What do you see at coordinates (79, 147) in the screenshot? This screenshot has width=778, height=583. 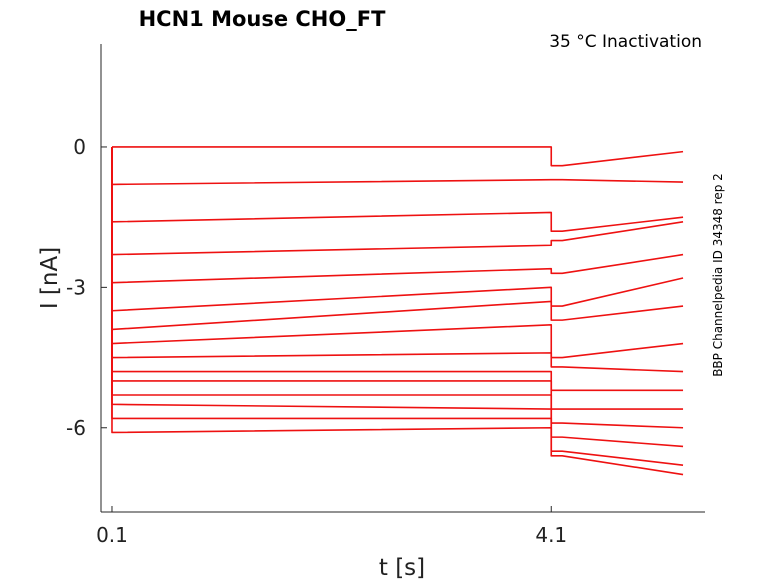 I see `y-tick-label: 0` at bounding box center [79, 147].